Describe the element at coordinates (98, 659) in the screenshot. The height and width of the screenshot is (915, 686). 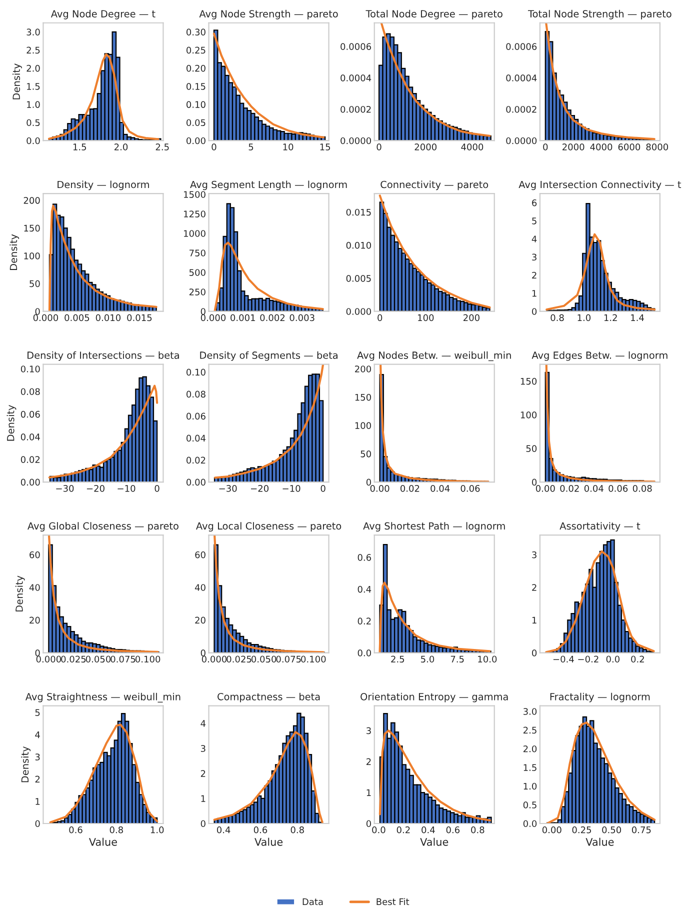
I see `x-tick-label: 0.050` at that location.